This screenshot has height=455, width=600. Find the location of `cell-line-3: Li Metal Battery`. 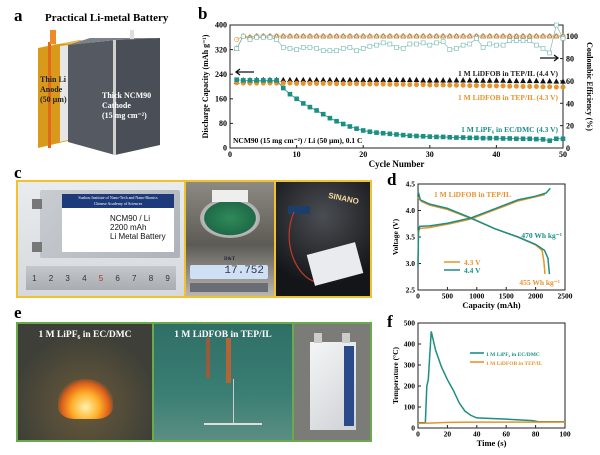

cell-line-3: Li Metal Battery is located at coordinates (138, 236).